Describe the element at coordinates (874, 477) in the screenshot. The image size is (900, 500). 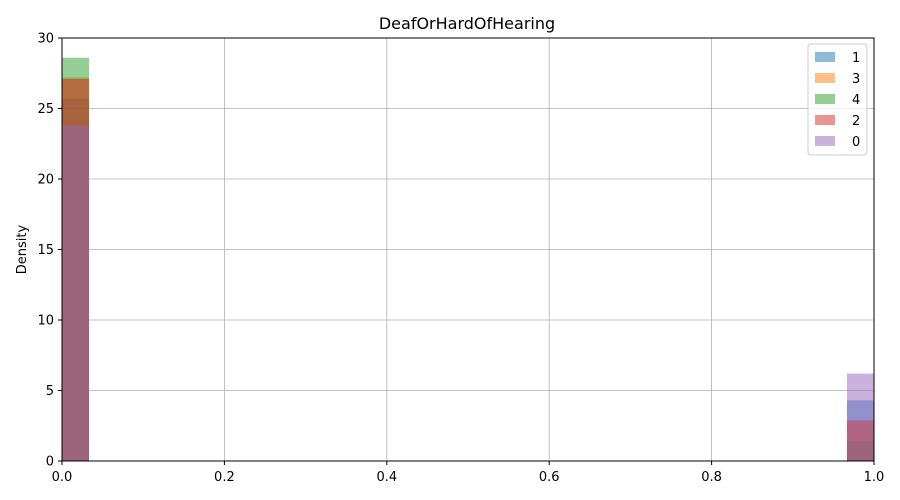
I see `x-tick-label-5: 1.0` at that location.